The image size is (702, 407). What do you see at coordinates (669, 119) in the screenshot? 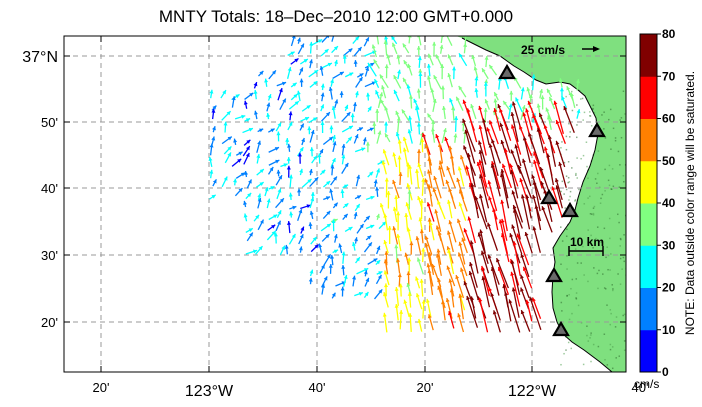
I see `colorbar-tick-label: 60` at bounding box center [669, 119].